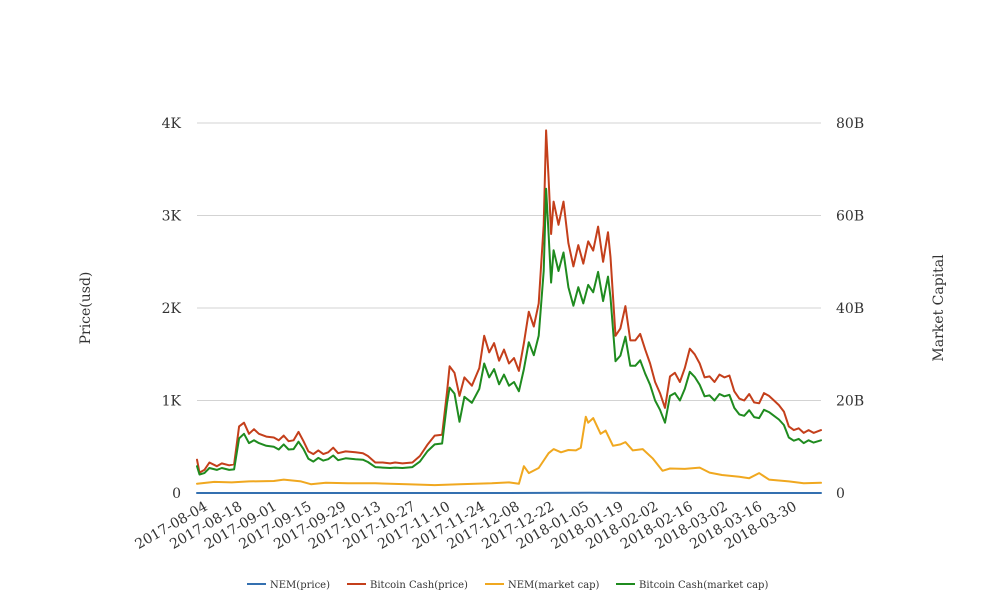  I want to click on y-left-tick-label: 3K, so click(172, 217).